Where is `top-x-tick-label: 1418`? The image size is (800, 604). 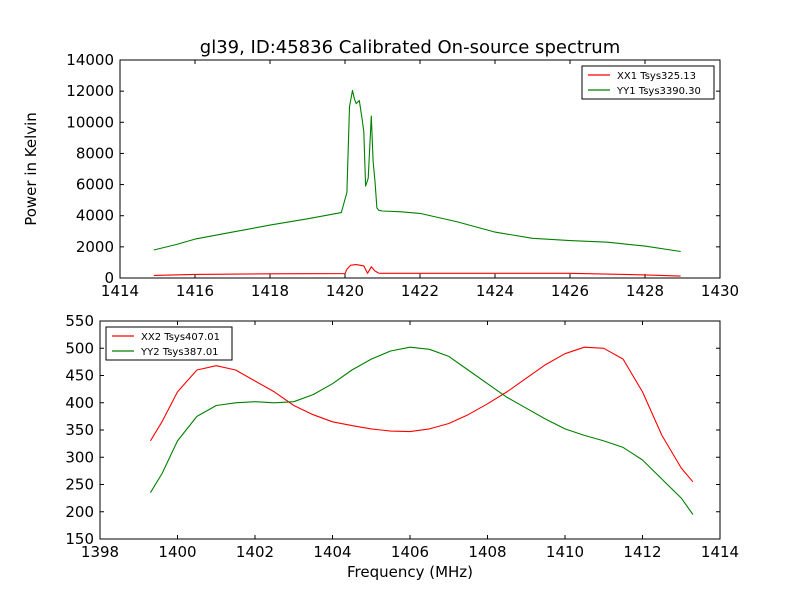 top-x-tick-label: 1418 is located at coordinates (270, 291).